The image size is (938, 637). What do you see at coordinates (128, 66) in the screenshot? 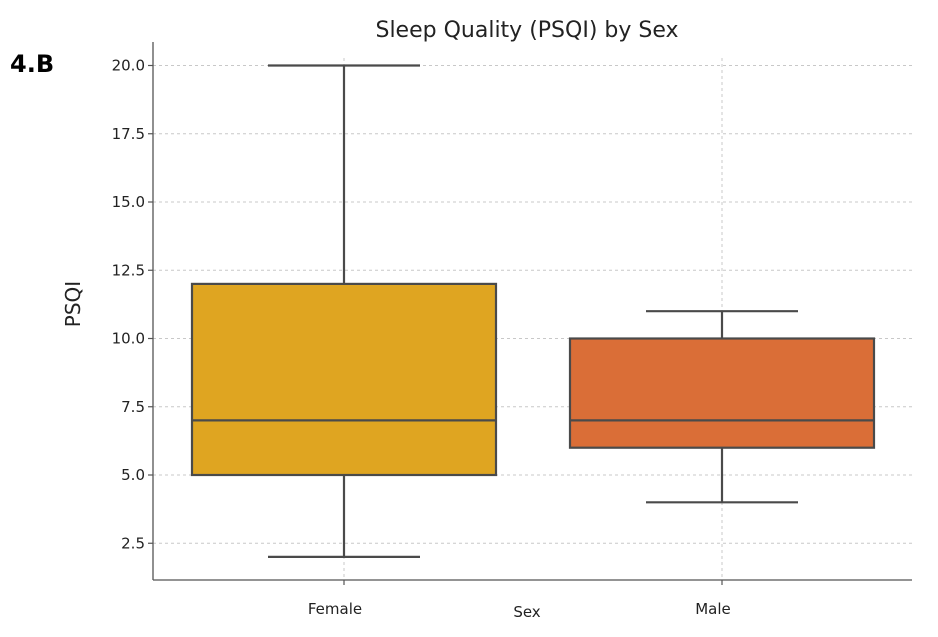
I see `y-tick-label: 20.0` at bounding box center [128, 66].